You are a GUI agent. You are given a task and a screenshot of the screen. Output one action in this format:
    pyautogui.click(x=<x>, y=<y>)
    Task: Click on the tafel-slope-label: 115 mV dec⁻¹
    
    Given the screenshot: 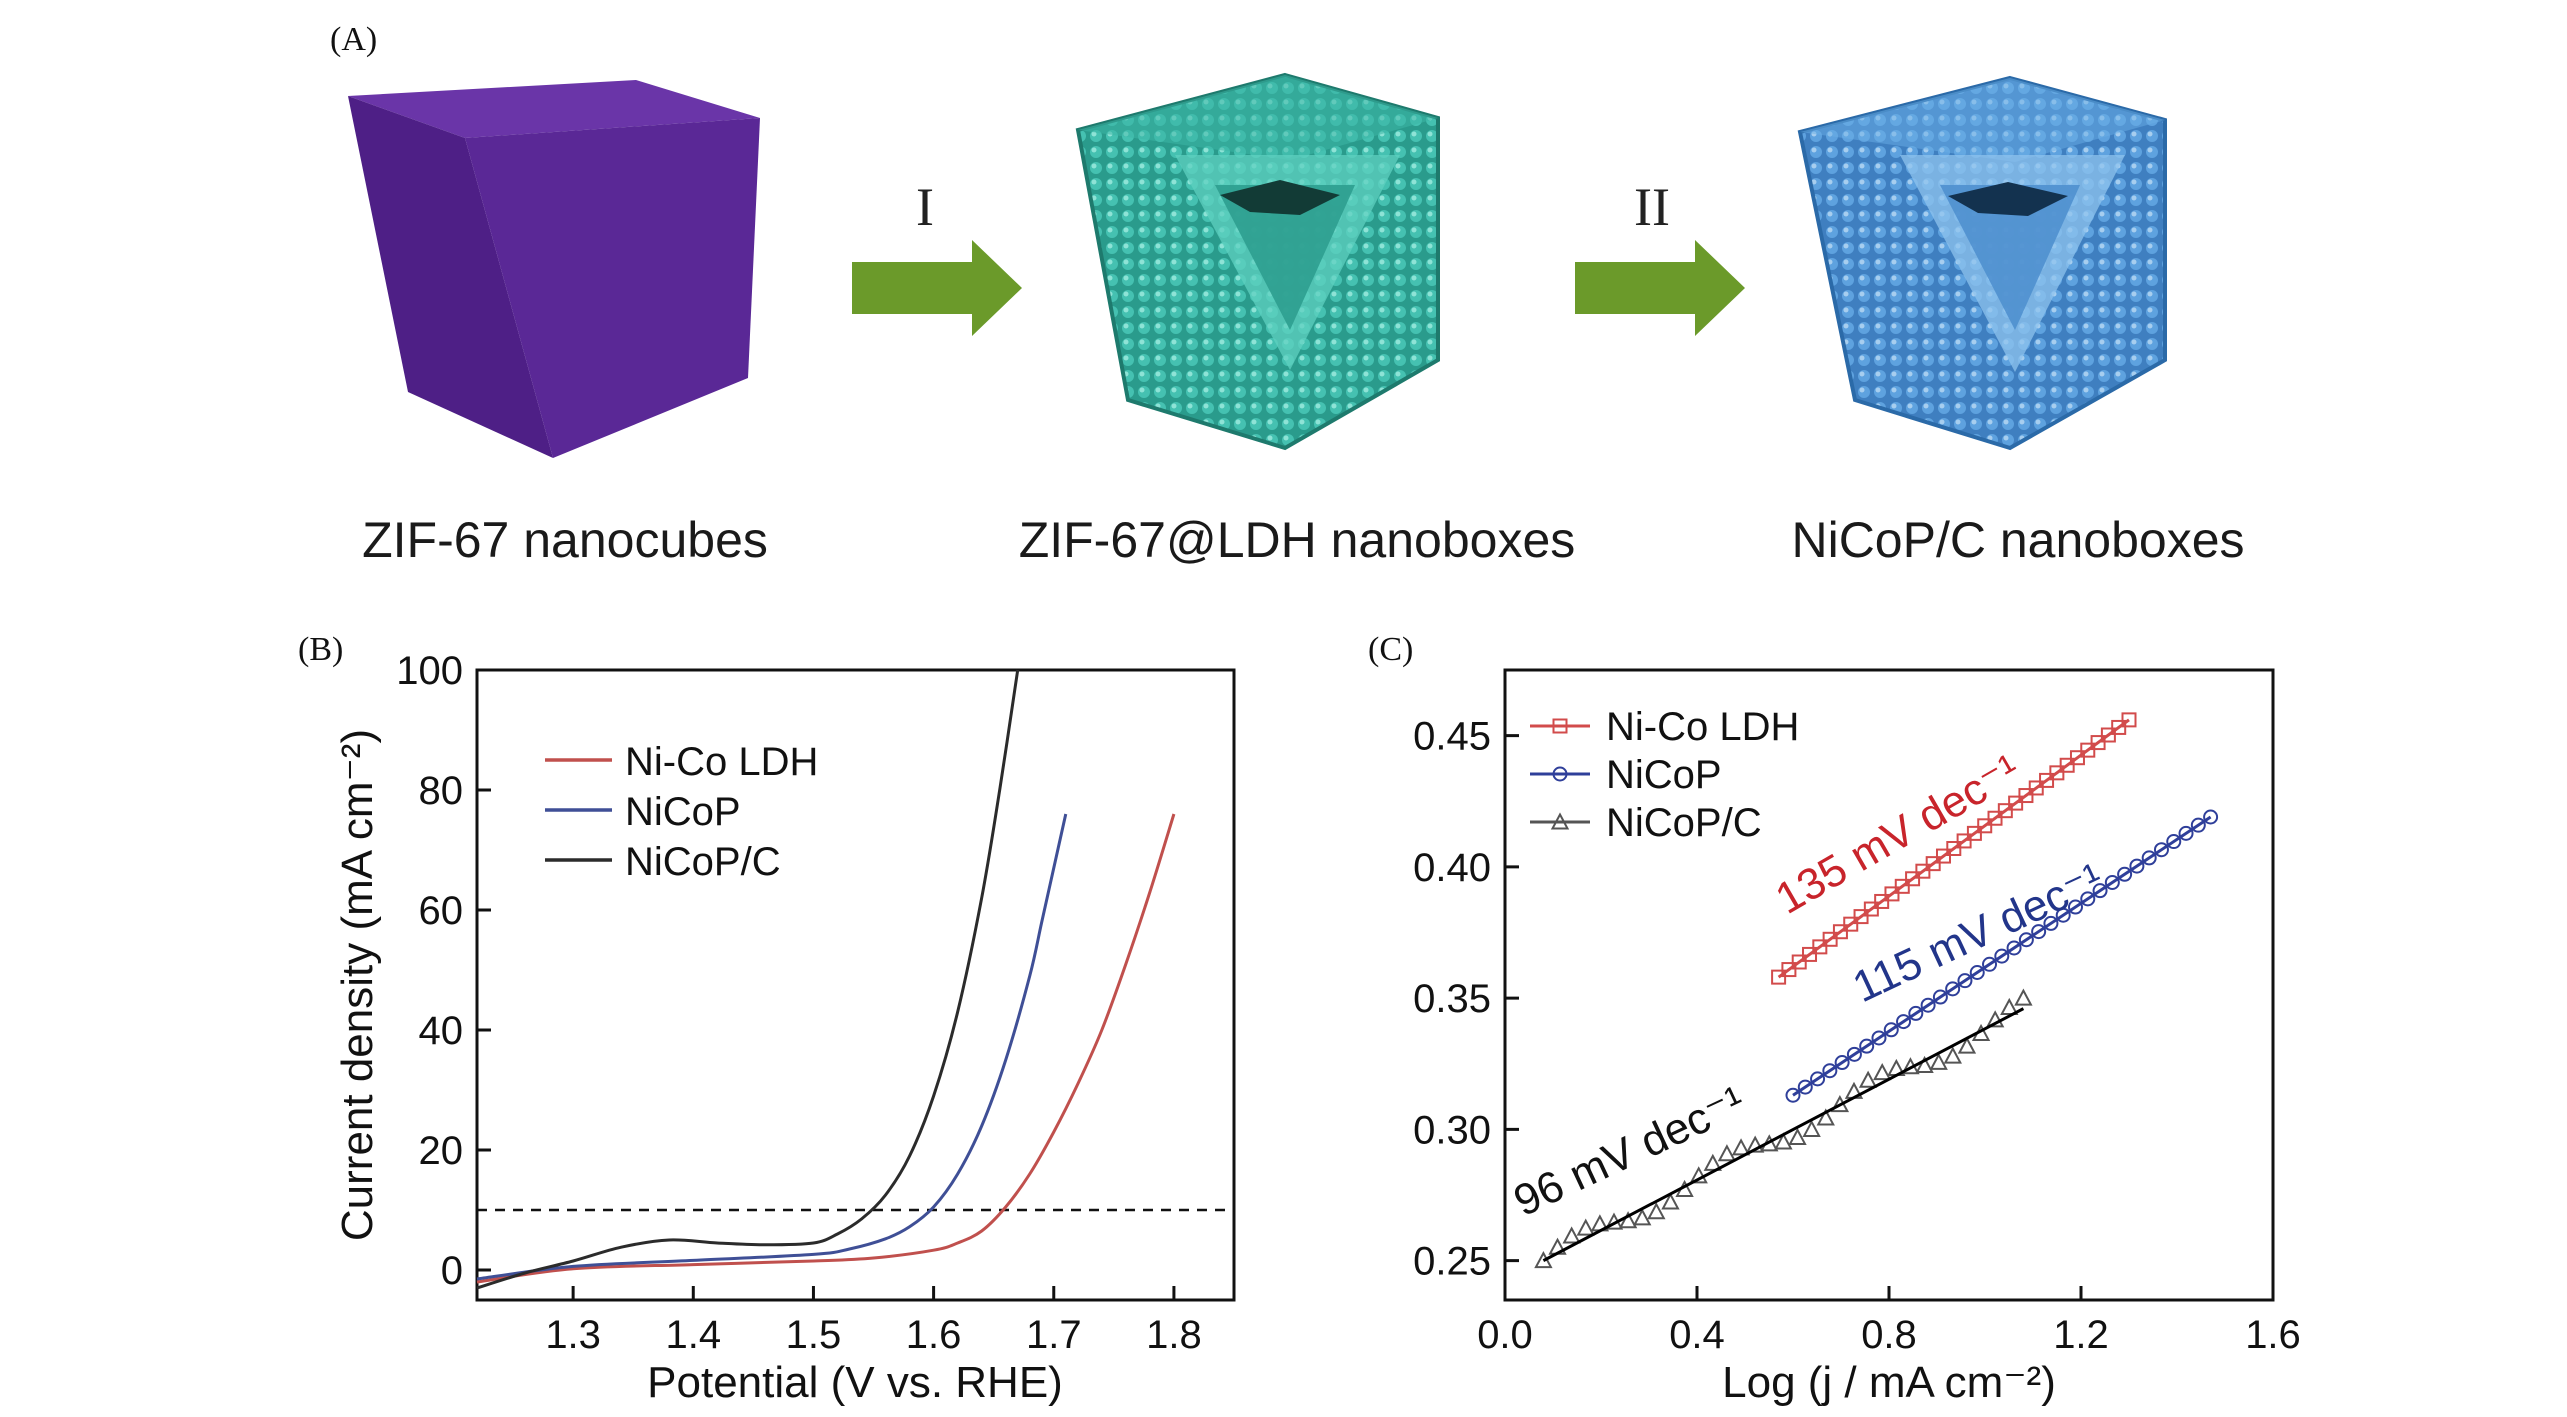 What is the action you would take?
    pyautogui.click(x=1978, y=933)
    